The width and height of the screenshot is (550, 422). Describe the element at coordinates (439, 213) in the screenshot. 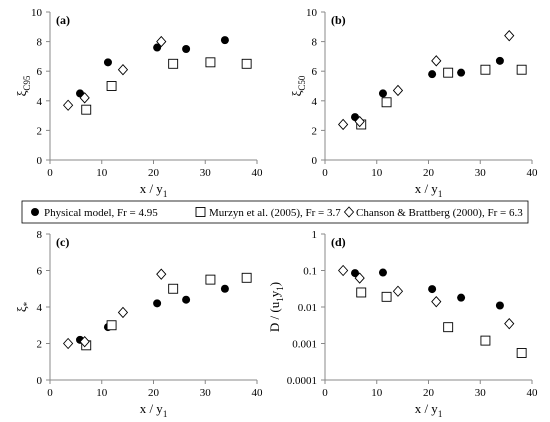

I see `legend-label: Chanson & Brattberg (2000), Fr = 6.3` at that location.